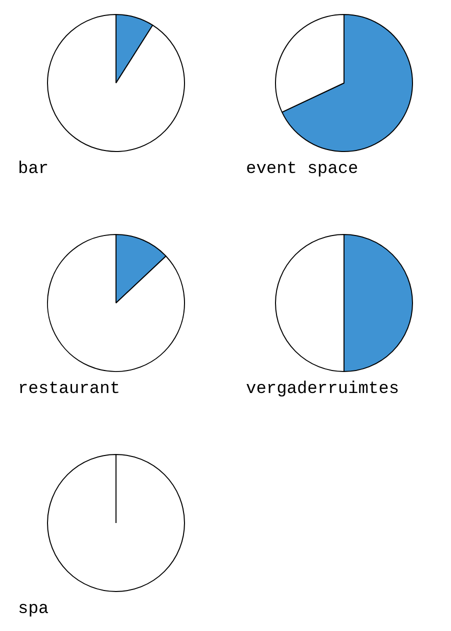 This screenshot has width=451, height=631. I want to click on text: event space, so click(302, 169).